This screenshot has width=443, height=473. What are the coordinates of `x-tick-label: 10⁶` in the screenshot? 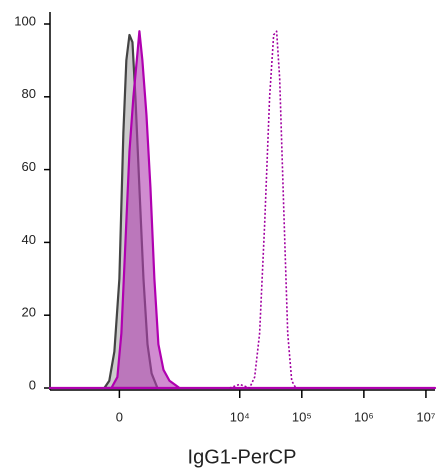 It's located at (364, 416).